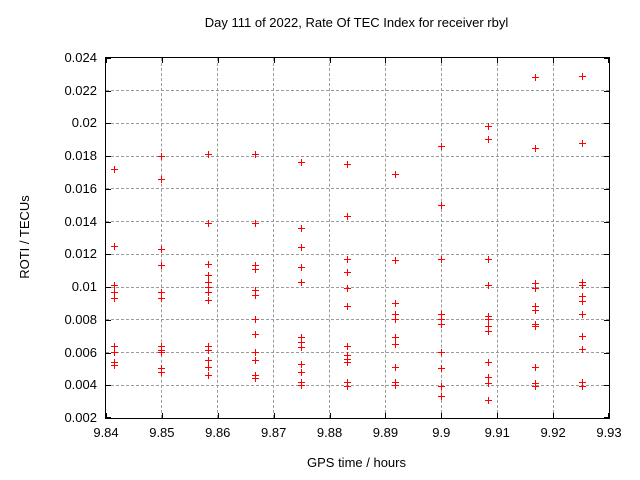 Image resolution: width=640 pixels, height=480 pixels. What do you see at coordinates (553, 432) in the screenshot?
I see `x-tick-label: 9.92` at bounding box center [553, 432].